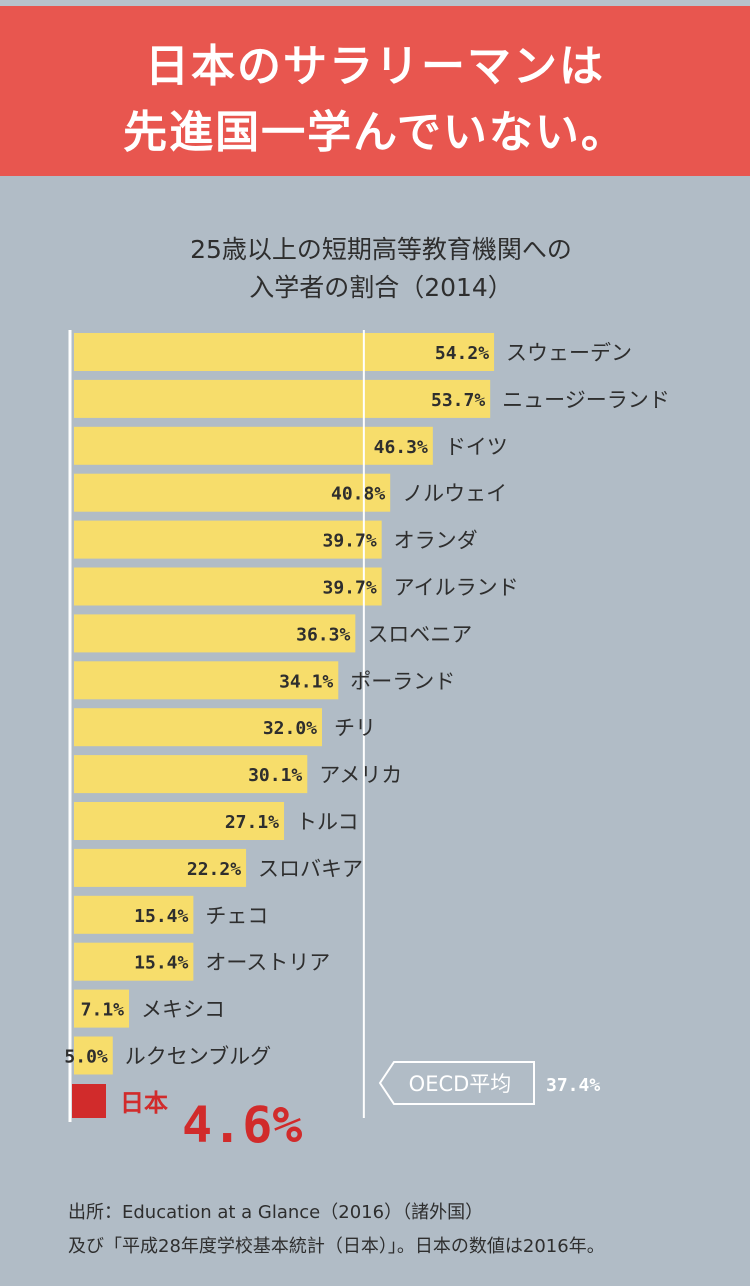 Image resolution: width=750 pixels, height=1286 pixels. What do you see at coordinates (454, 494) in the screenshot?
I see `bar-category-label: ノルウェイ` at bounding box center [454, 494].